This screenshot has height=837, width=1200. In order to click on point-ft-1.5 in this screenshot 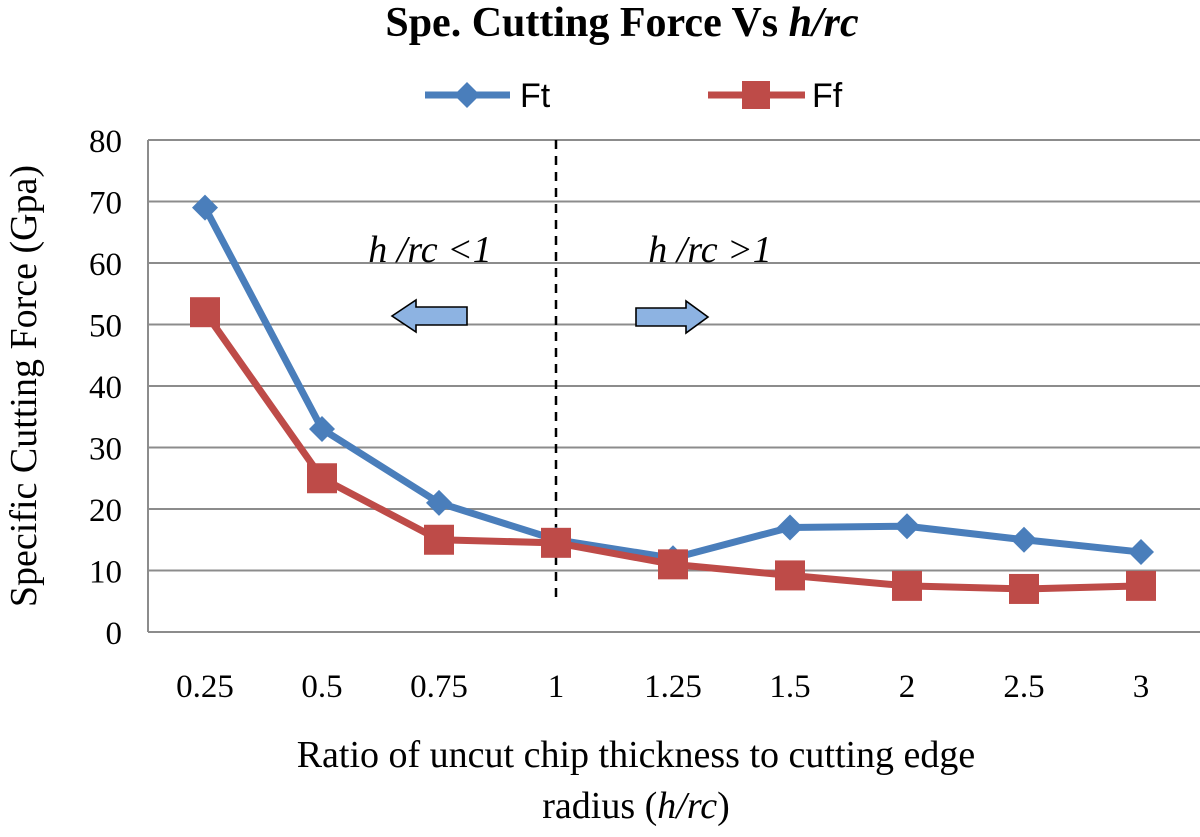, I will do `click(790, 527)`.